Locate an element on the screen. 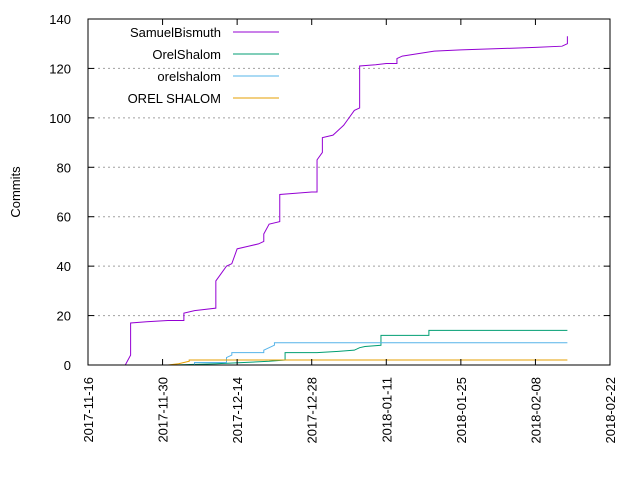 The image size is (640, 480). y-tick-label: 120 is located at coordinates (60, 68).